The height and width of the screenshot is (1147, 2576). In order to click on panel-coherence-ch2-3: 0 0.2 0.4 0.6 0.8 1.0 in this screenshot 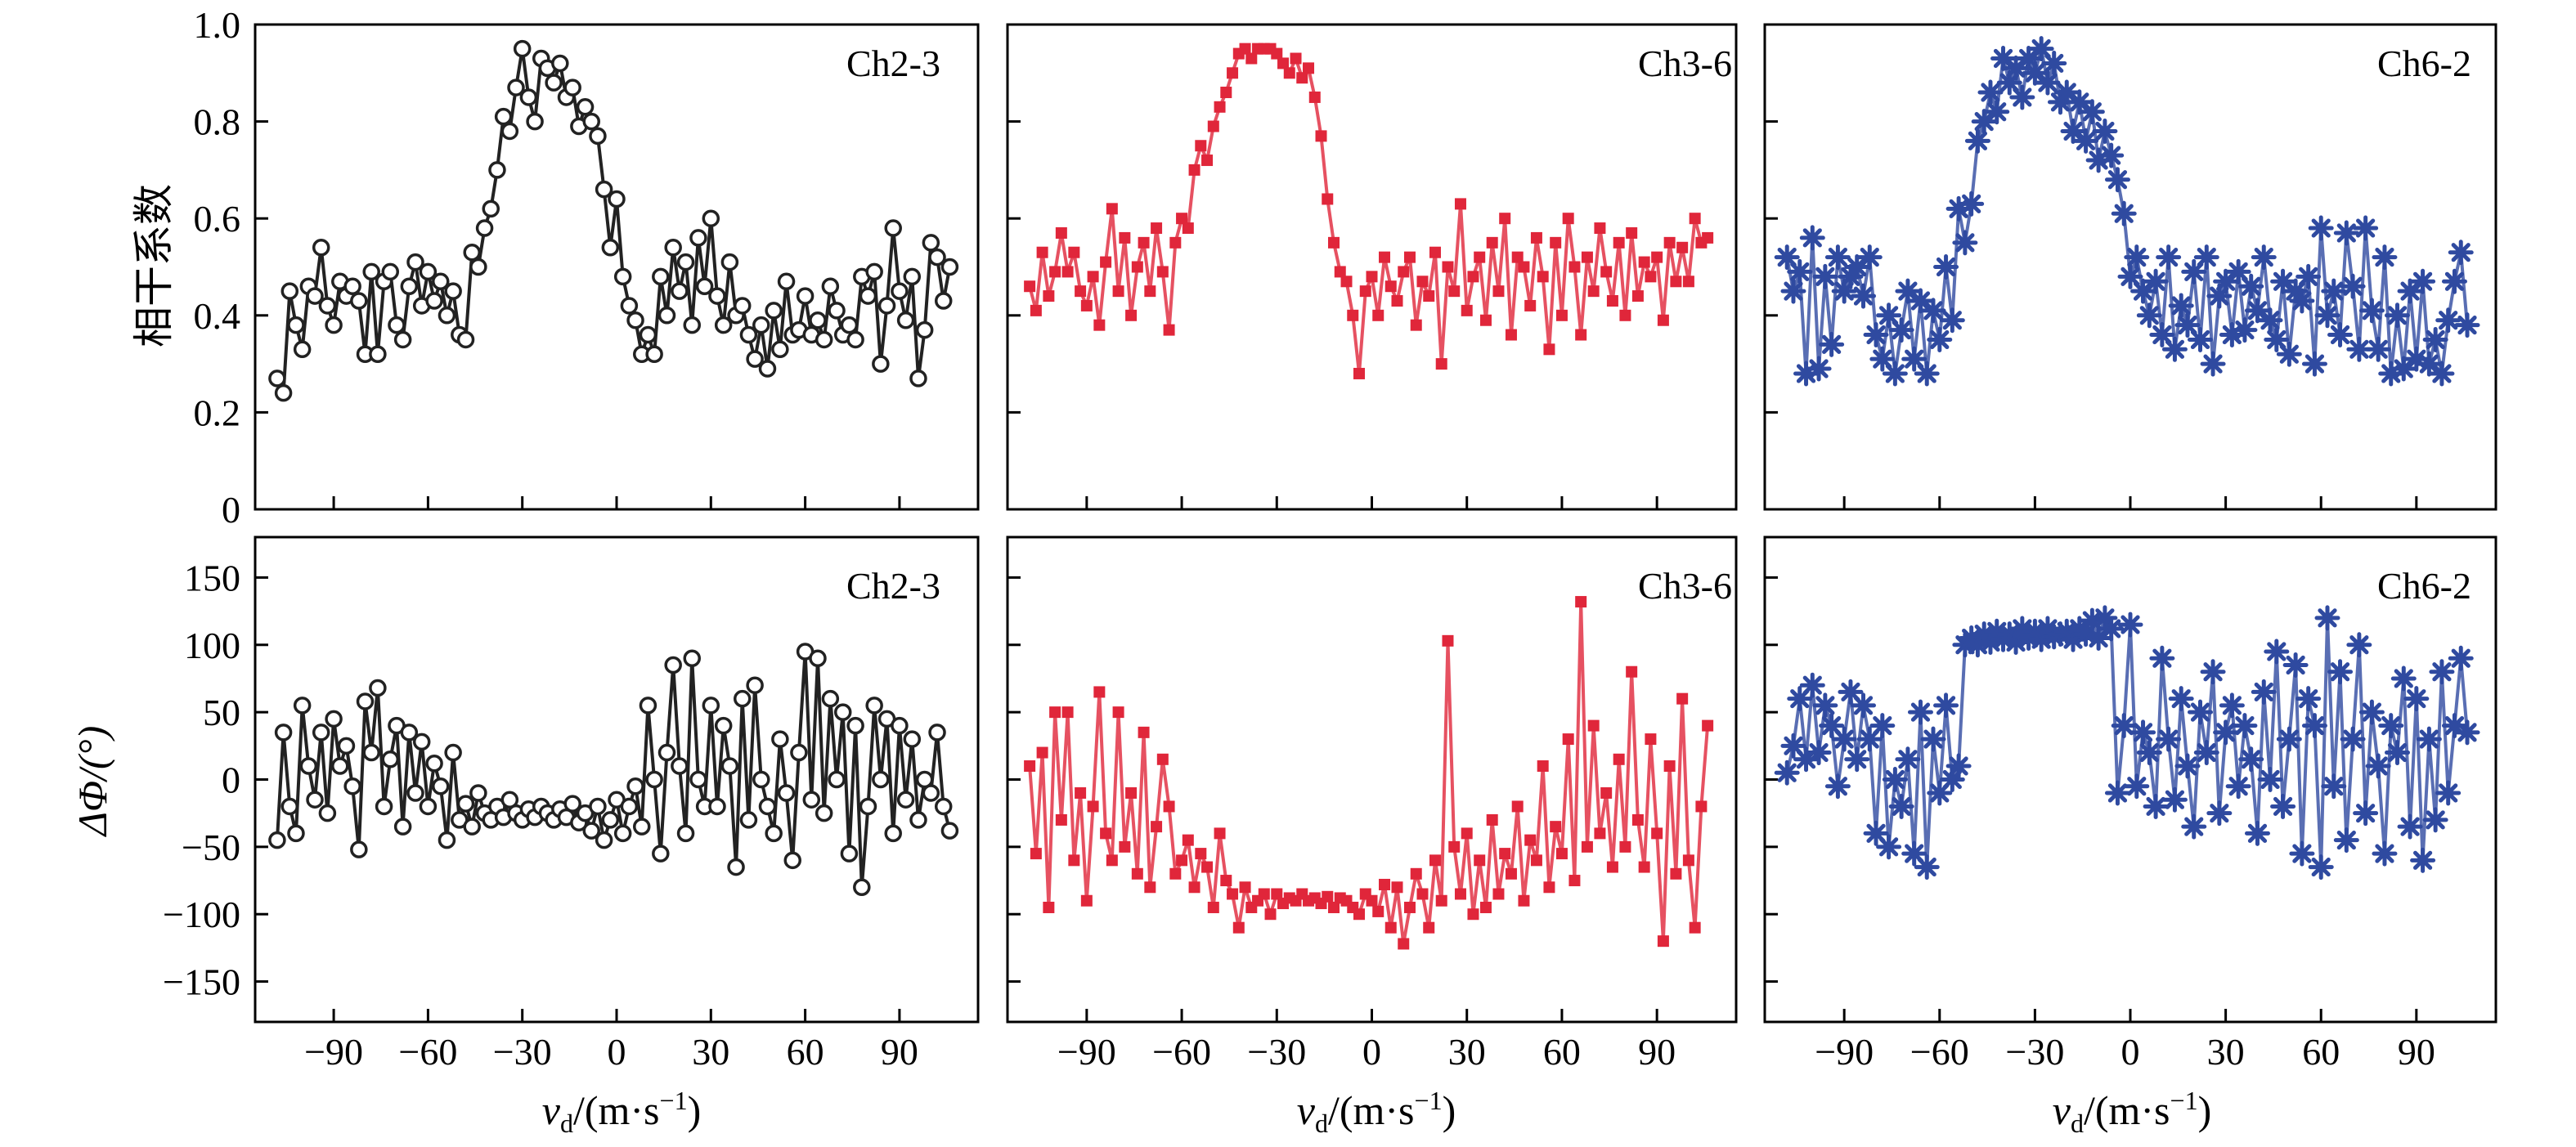, I will do `click(587, 267)`.